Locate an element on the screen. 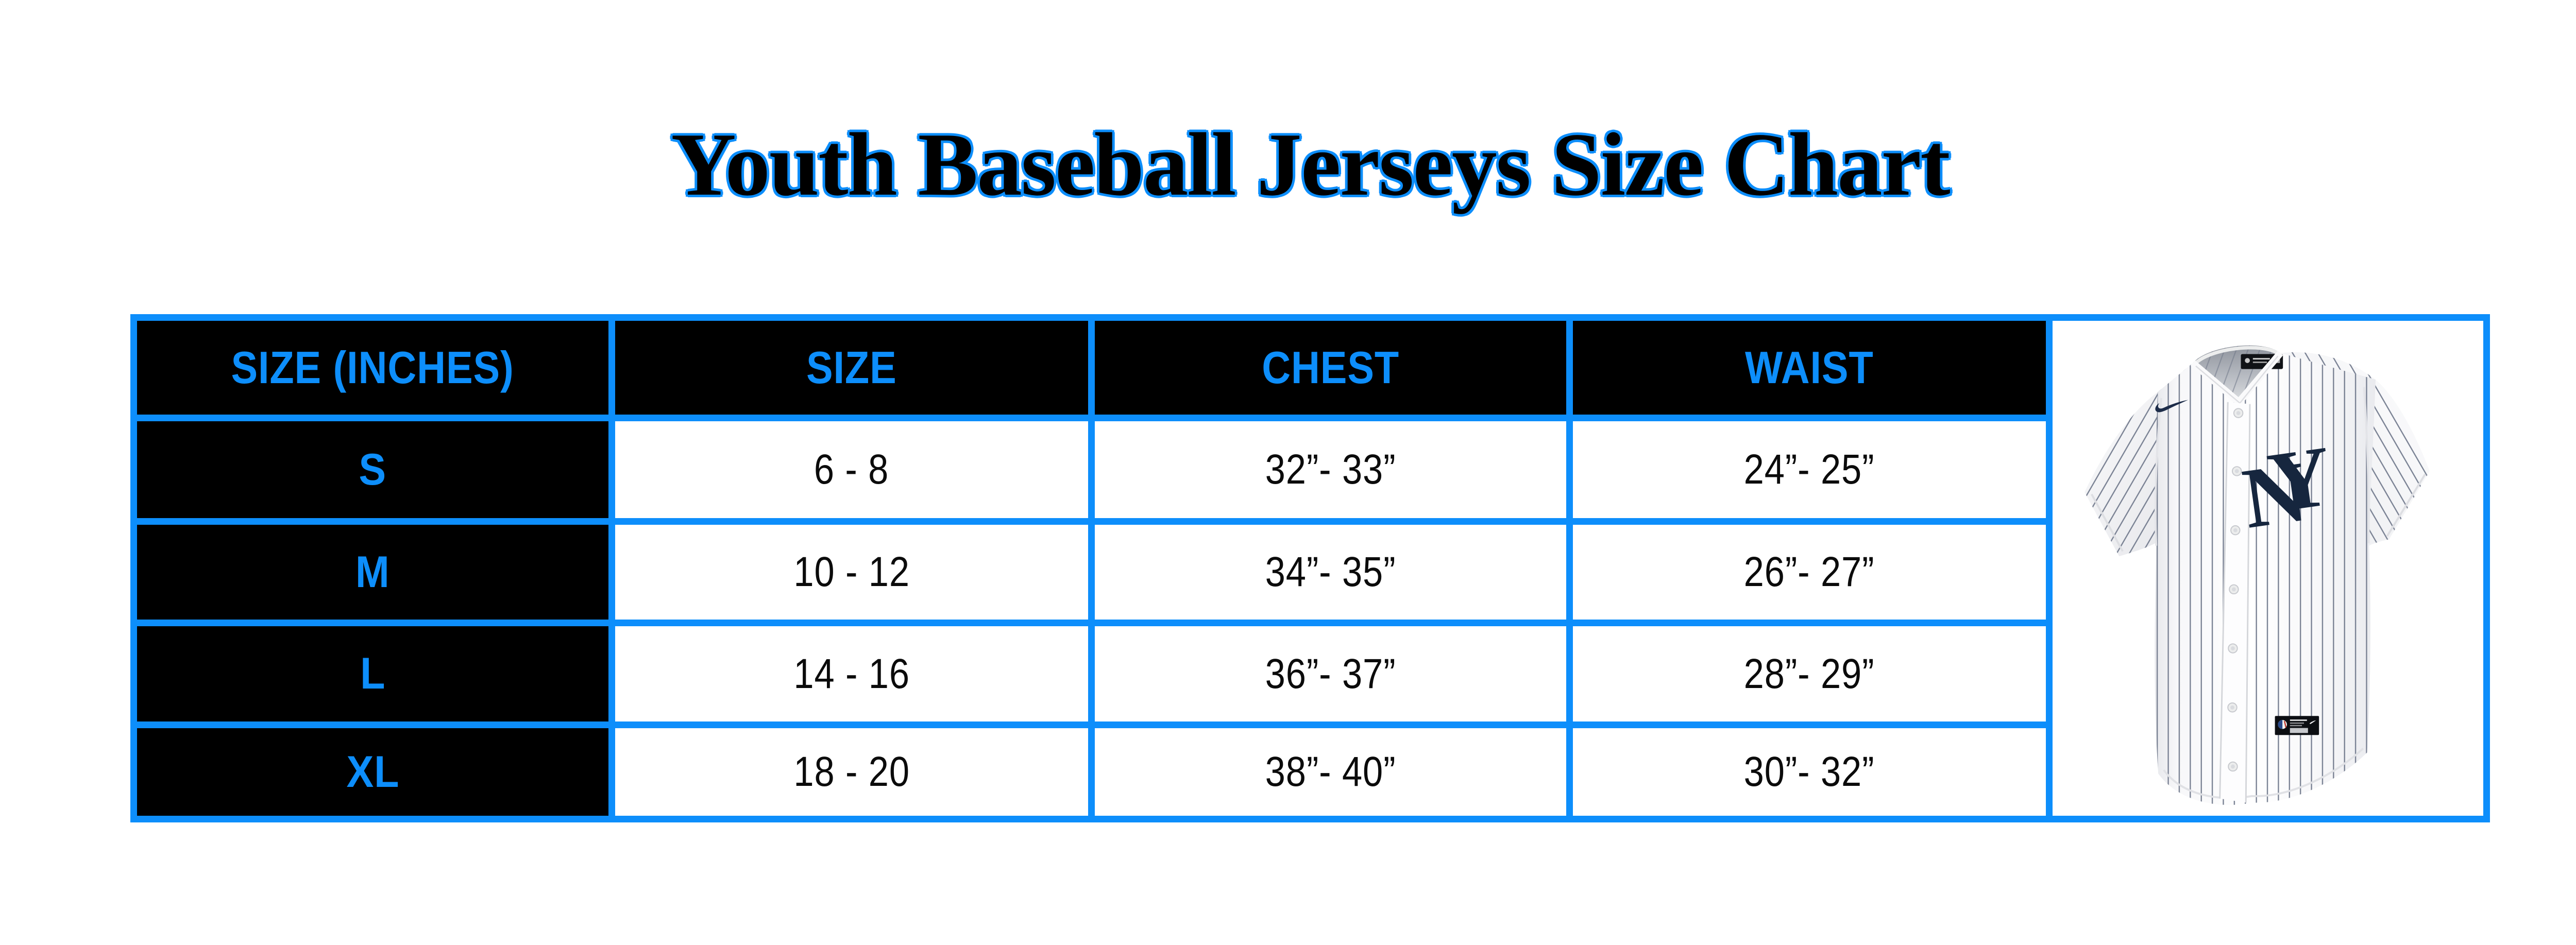 The image size is (2576, 945). chest-value: 38”- 40” is located at coordinates (1330, 771).